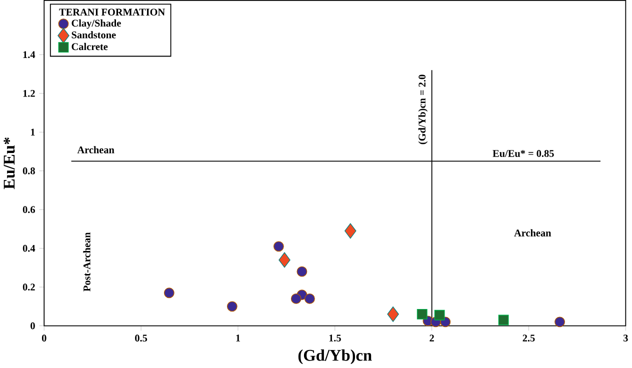 This screenshot has height=368, width=632. What do you see at coordinates (44, 338) in the screenshot?
I see `x-tick-label: 0` at bounding box center [44, 338].